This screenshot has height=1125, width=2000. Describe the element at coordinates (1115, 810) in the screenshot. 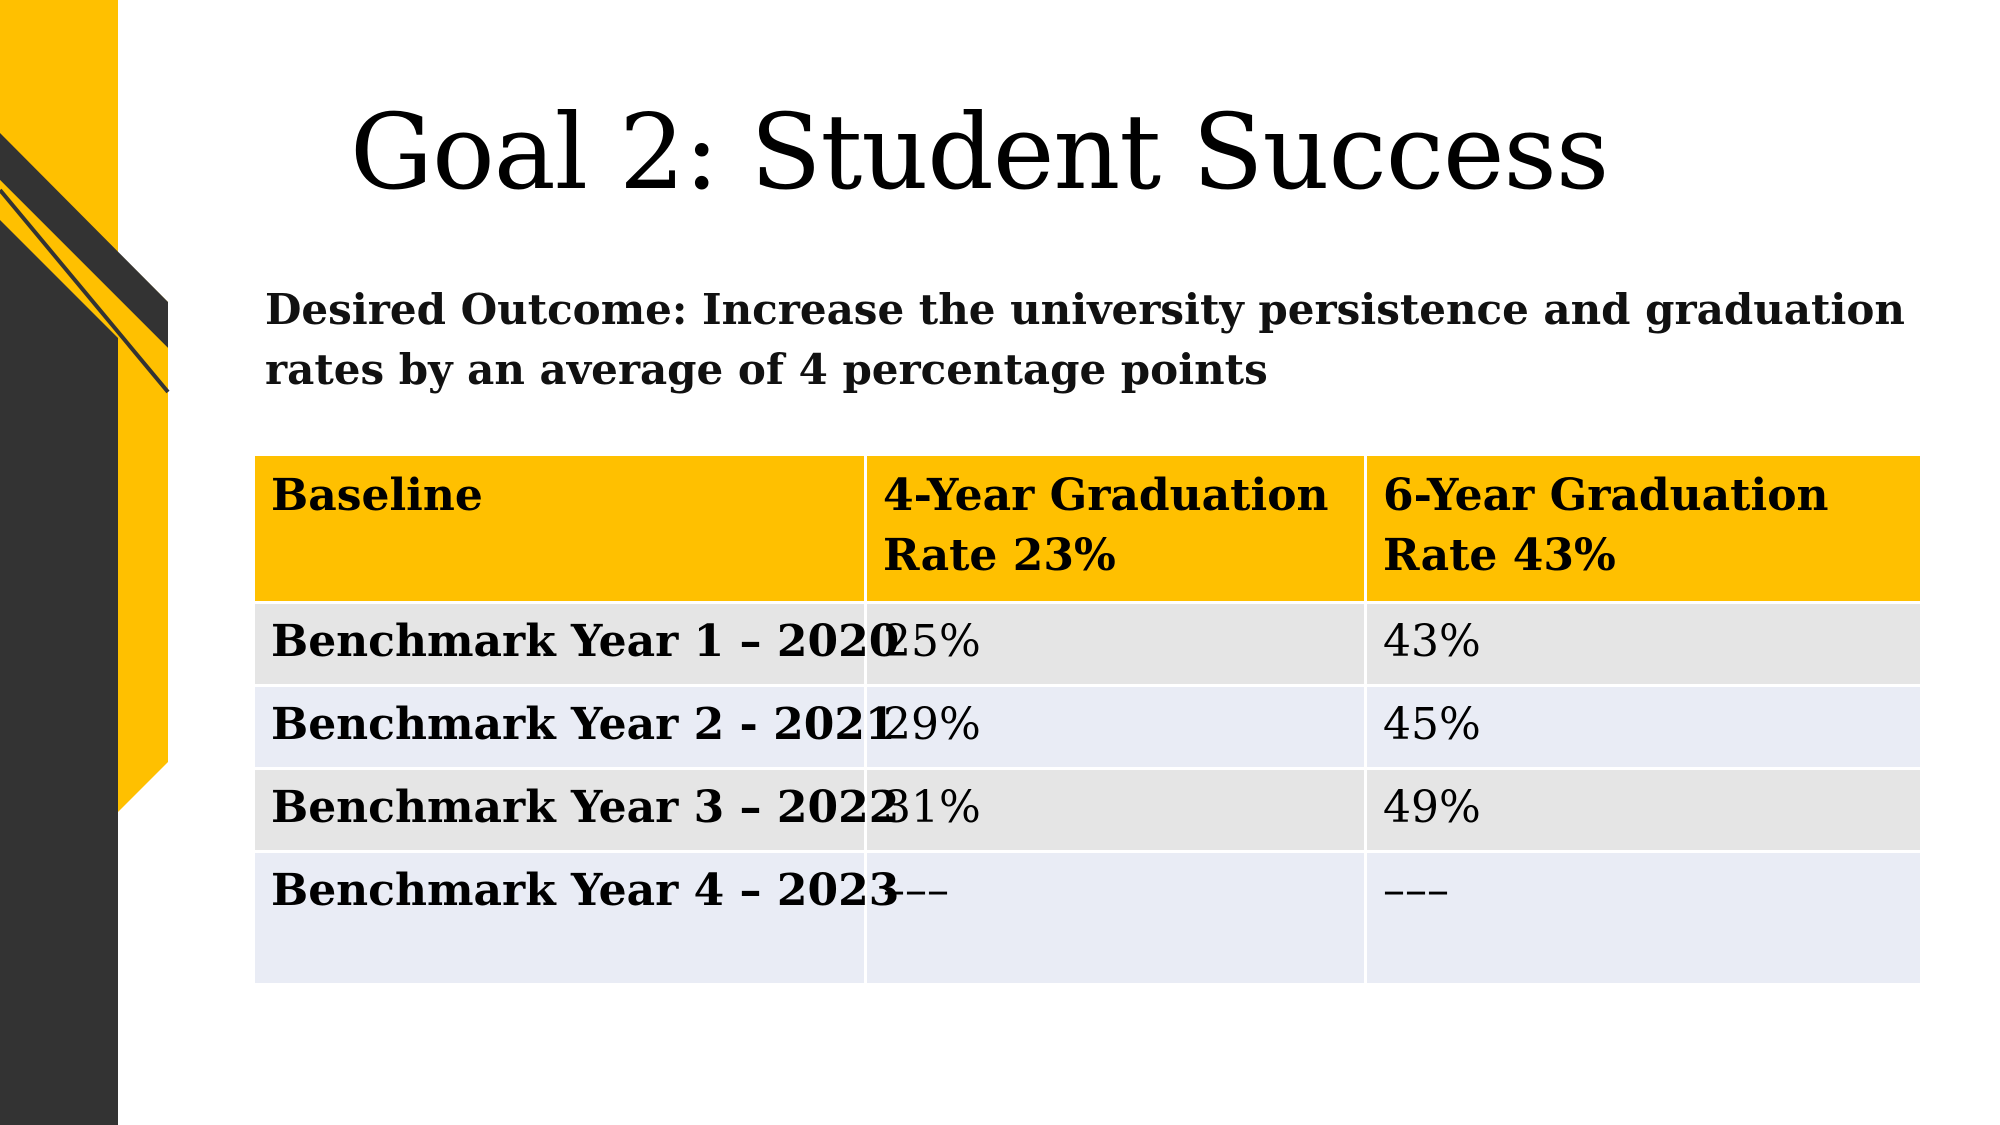

I see `four-year-value: 31%` at that location.